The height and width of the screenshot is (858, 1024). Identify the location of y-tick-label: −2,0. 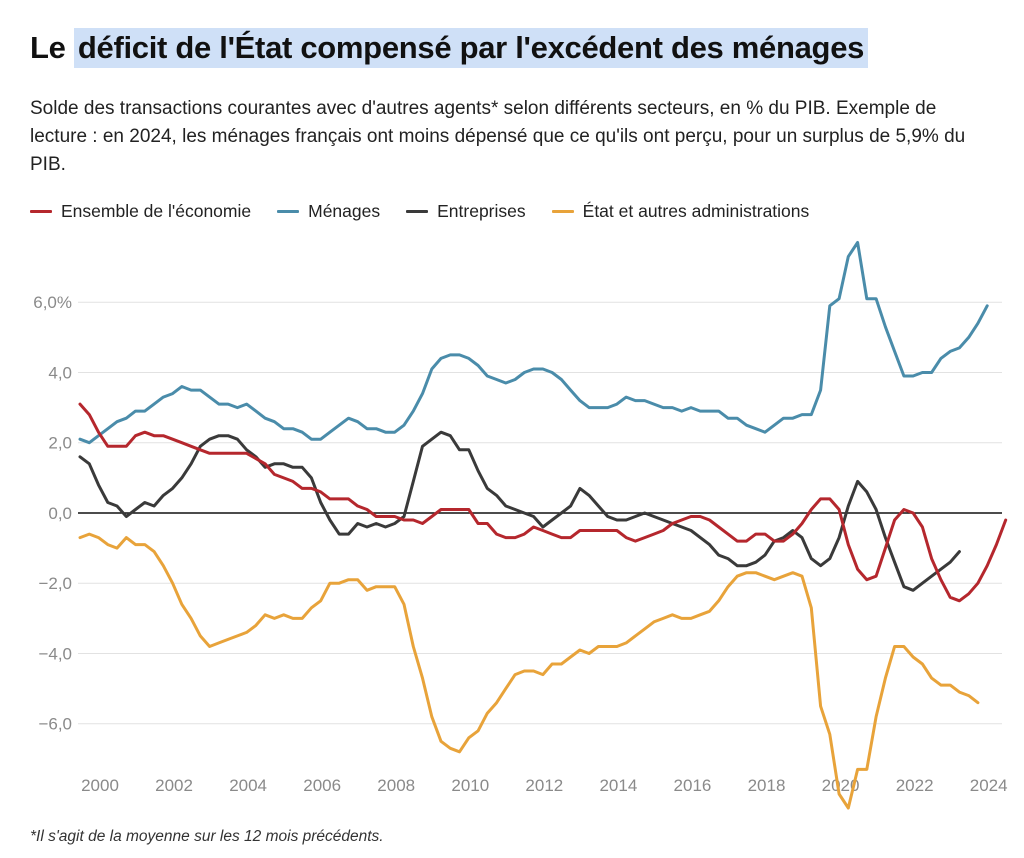
(55, 583).